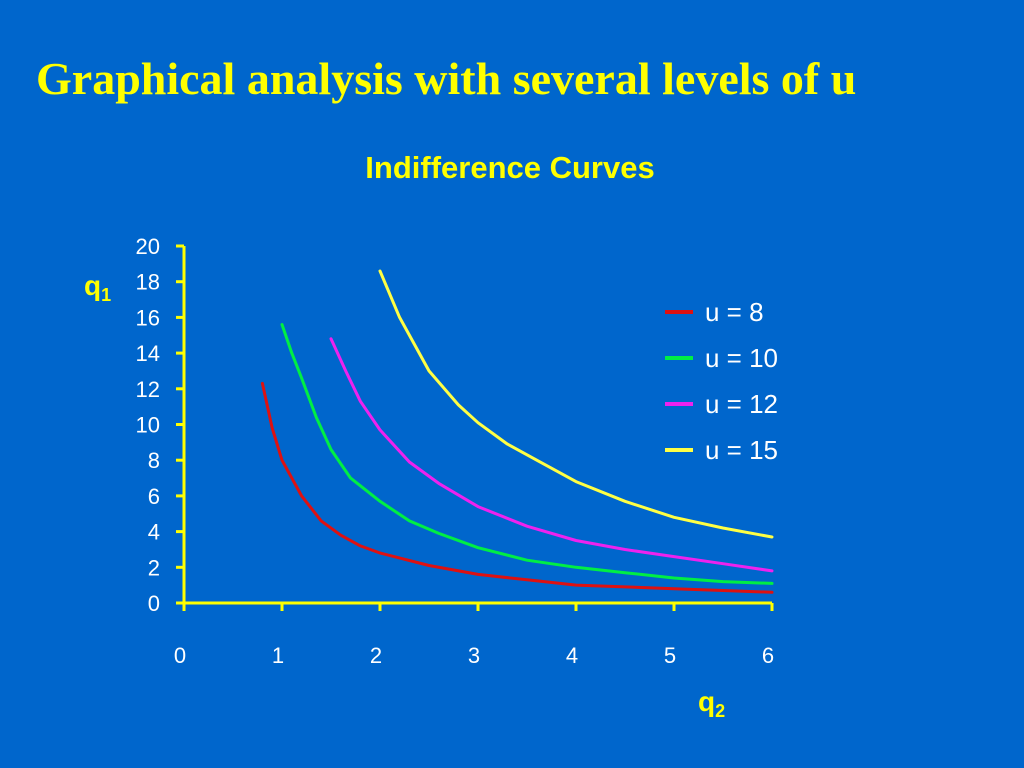 Image resolution: width=1024 pixels, height=768 pixels. What do you see at coordinates (148, 425) in the screenshot?
I see `y-tick-label: 10` at bounding box center [148, 425].